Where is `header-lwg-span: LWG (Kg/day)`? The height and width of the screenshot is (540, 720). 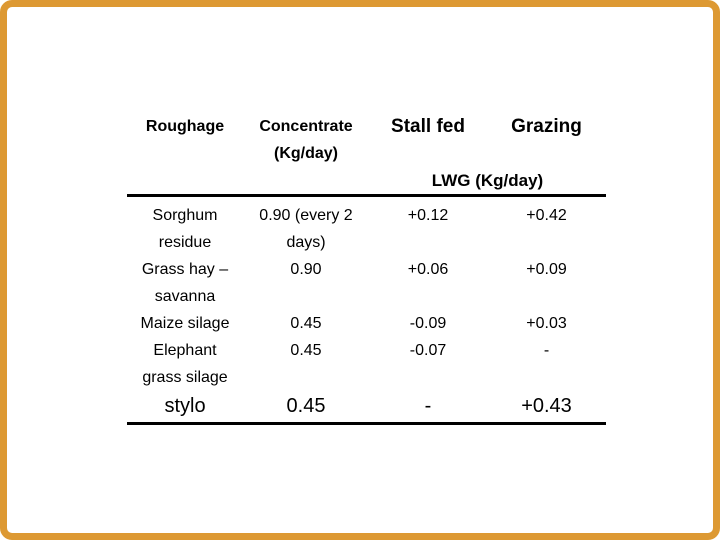
header-lwg-span: LWG (Kg/day) is located at coordinates (487, 180).